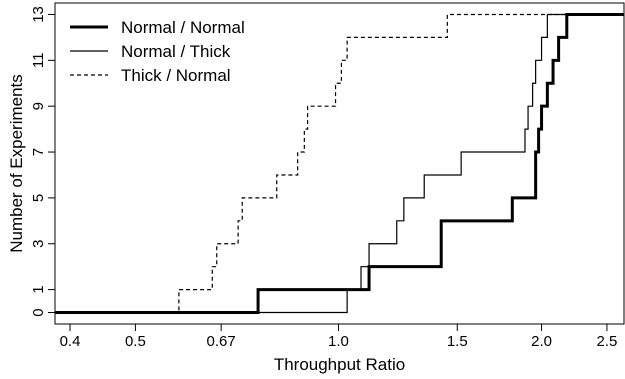  Describe the element at coordinates (176, 51) in the screenshot. I see `legend-label-2: Normal / Thick` at that location.